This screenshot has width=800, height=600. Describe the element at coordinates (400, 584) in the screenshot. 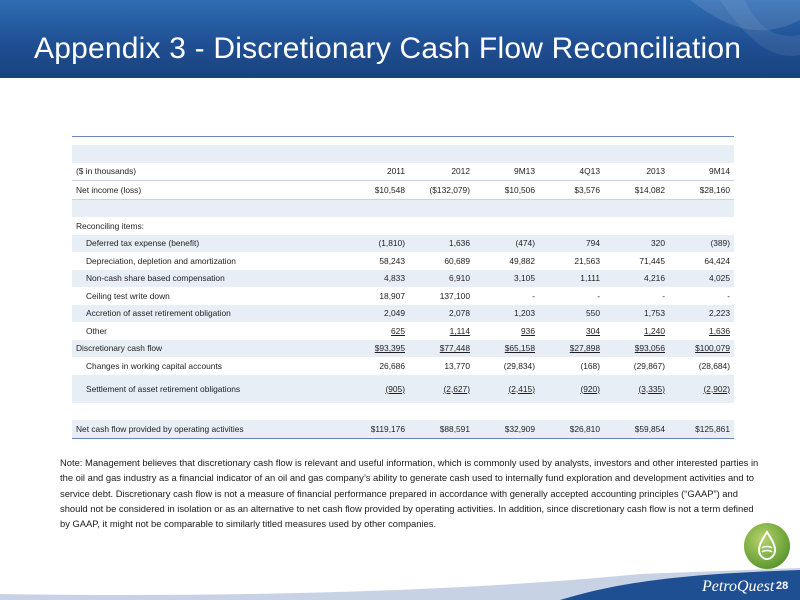

I see `footer-band` at that location.